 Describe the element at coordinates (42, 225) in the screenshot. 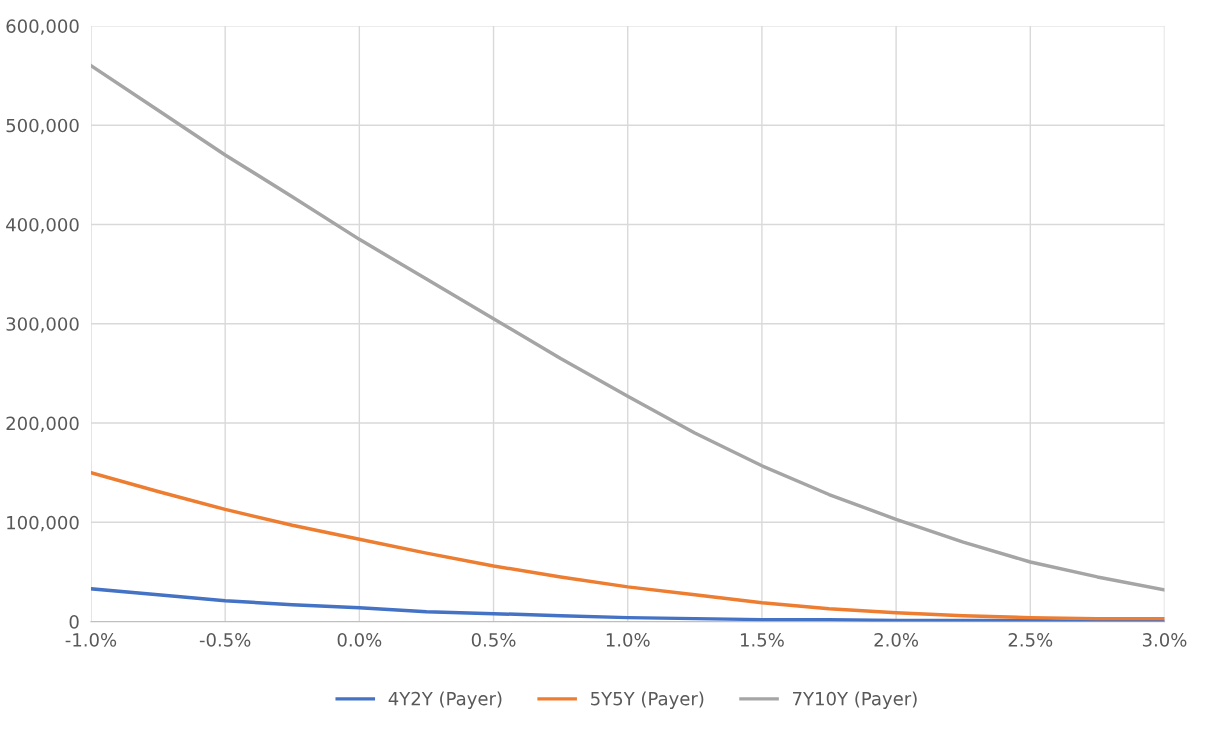

I see `y-tick-label: 400,000` at that location.